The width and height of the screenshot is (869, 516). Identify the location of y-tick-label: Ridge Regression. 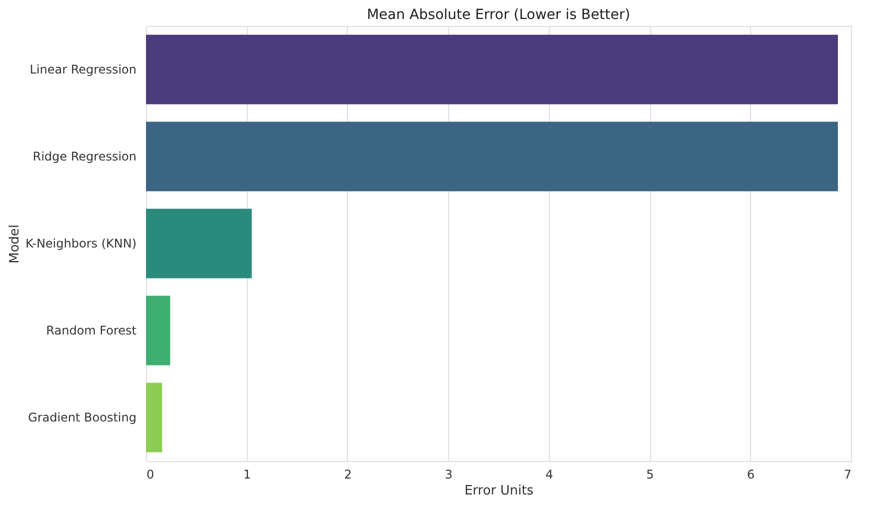
(84, 157).